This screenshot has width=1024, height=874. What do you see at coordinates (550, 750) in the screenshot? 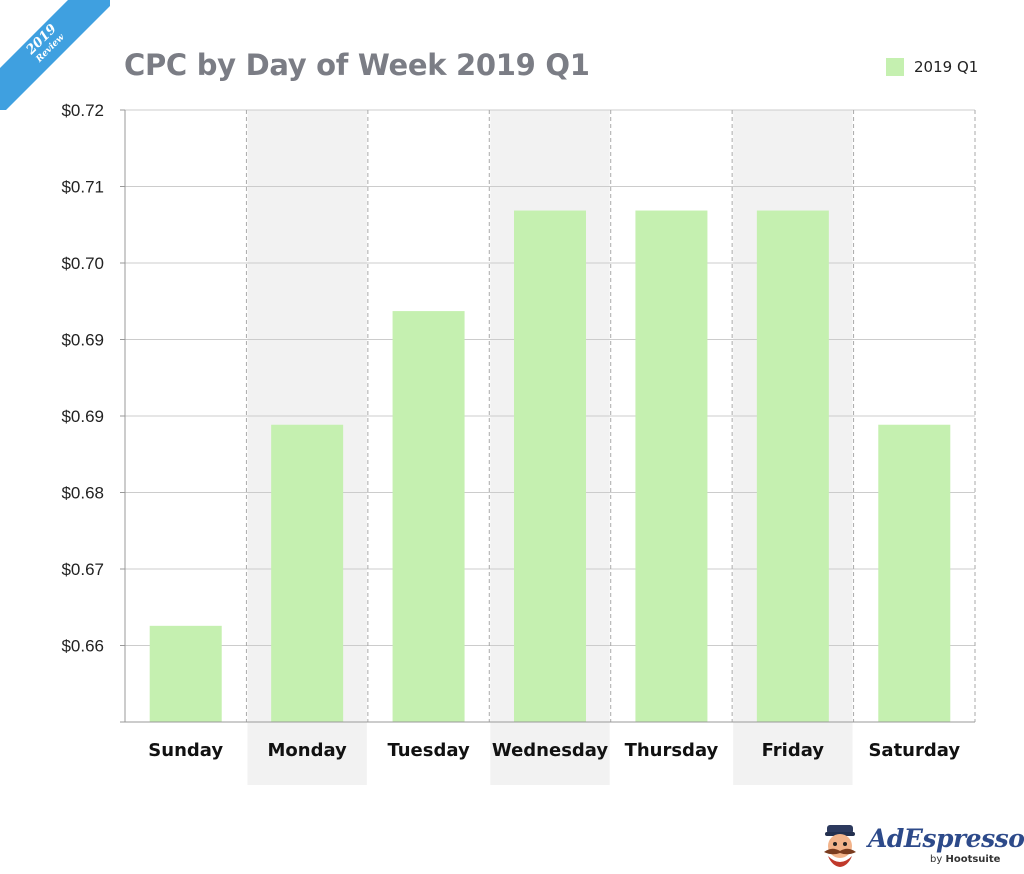
I see `x-tick-label-wednesday: Wednesday` at bounding box center [550, 750].